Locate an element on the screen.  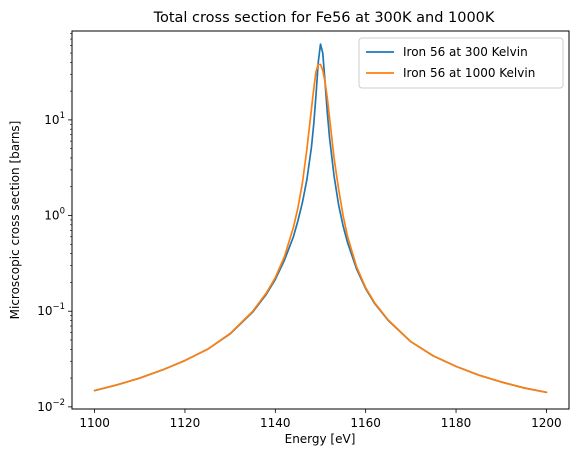
x-tick-label: 1200 is located at coordinates (546, 423).